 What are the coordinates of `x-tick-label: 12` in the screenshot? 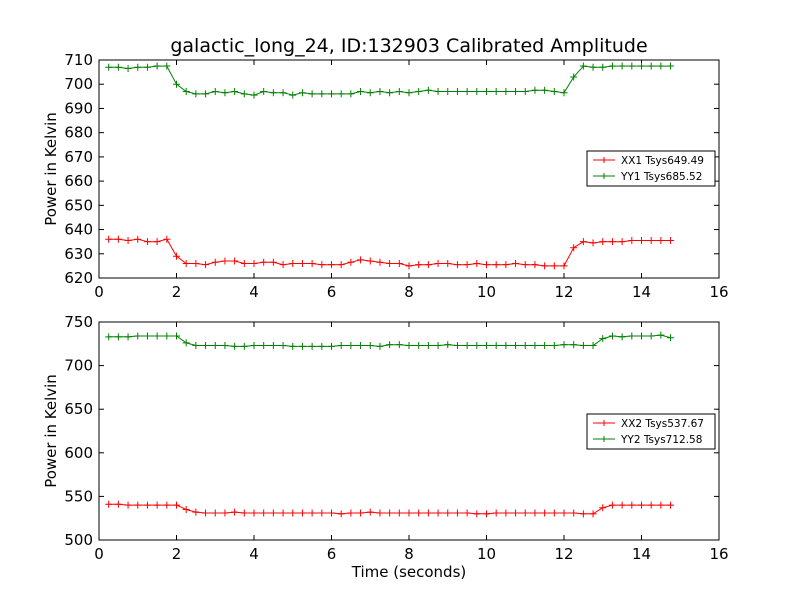 It's located at (563, 554).